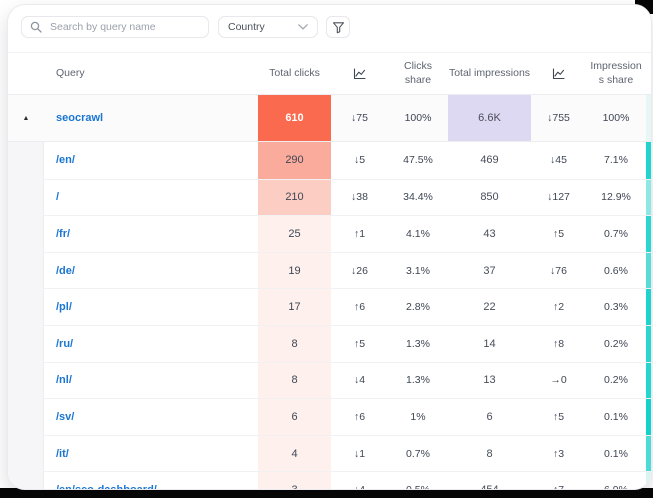  I want to click on clicks-share-cell: 0.5%, so click(418, 480).